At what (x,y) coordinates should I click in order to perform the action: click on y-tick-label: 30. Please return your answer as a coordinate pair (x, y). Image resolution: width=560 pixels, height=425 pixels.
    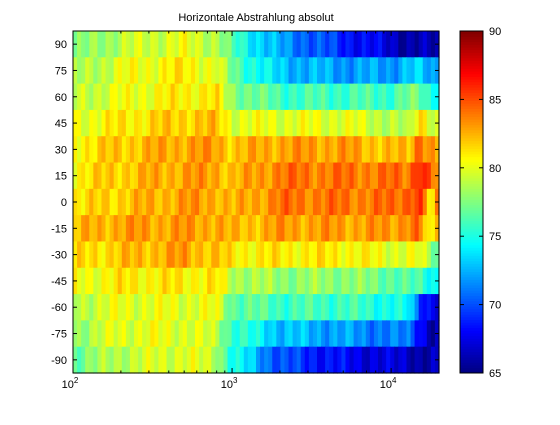
    Looking at the image, I should click on (61, 150).